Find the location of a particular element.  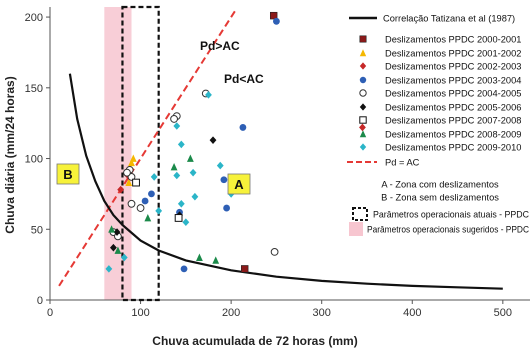

legend-swatch-band-suggested is located at coordinates (356, 229).